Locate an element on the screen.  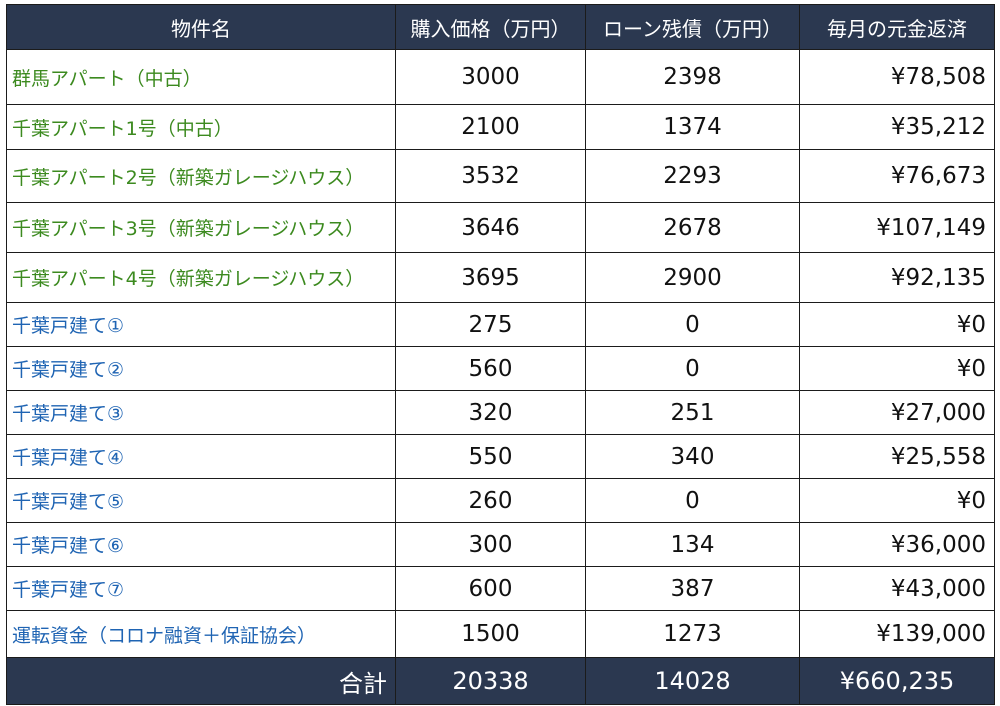
table-row: 千葉戸建て⑦ 600 387 ¥43,000 is located at coordinates (500, 588).